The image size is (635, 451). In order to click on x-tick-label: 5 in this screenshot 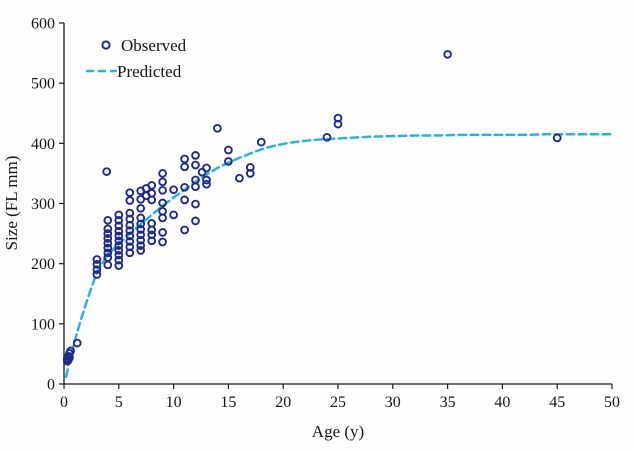, I will do `click(119, 402)`.